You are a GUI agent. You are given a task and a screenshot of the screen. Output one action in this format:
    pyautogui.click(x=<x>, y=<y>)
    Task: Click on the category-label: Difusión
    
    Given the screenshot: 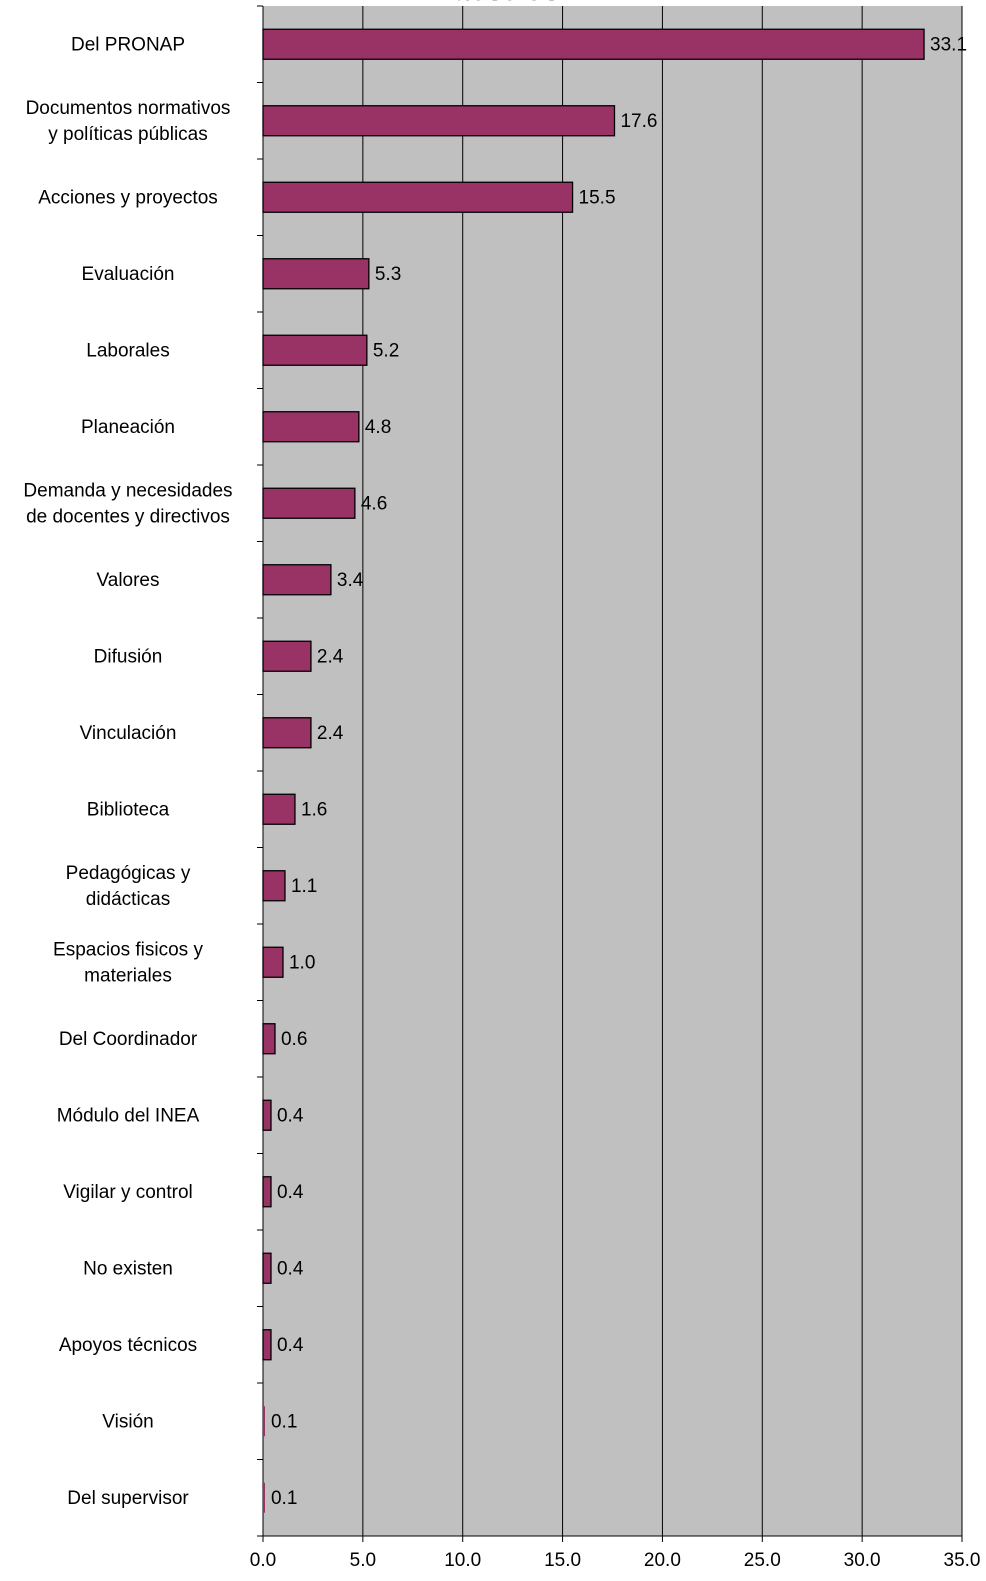 What is the action you would take?
    pyautogui.click(x=128, y=656)
    